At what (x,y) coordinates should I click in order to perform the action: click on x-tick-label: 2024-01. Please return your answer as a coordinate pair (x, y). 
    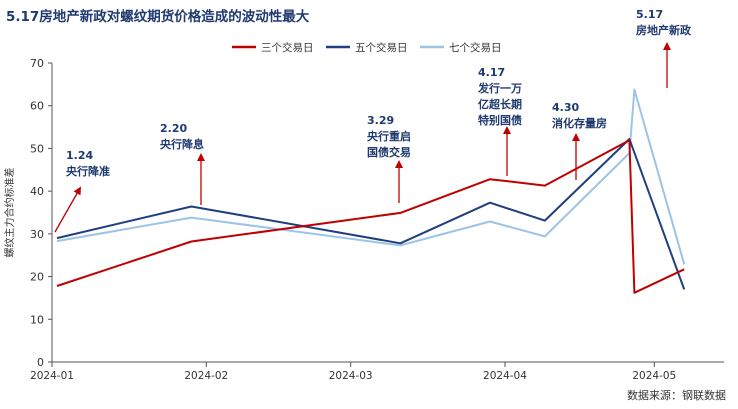
    Looking at the image, I should click on (52, 376).